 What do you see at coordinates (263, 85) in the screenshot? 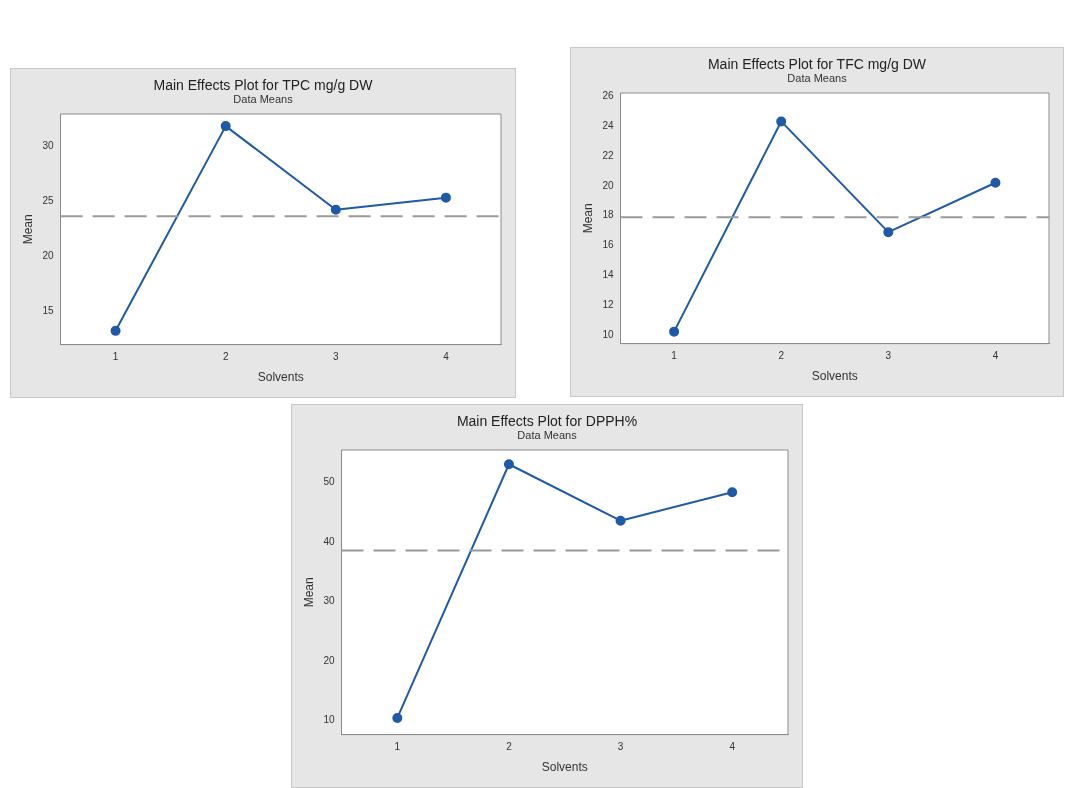
I see `chart-title: Main Effects Plot for TPC mg/g DW` at bounding box center [263, 85].